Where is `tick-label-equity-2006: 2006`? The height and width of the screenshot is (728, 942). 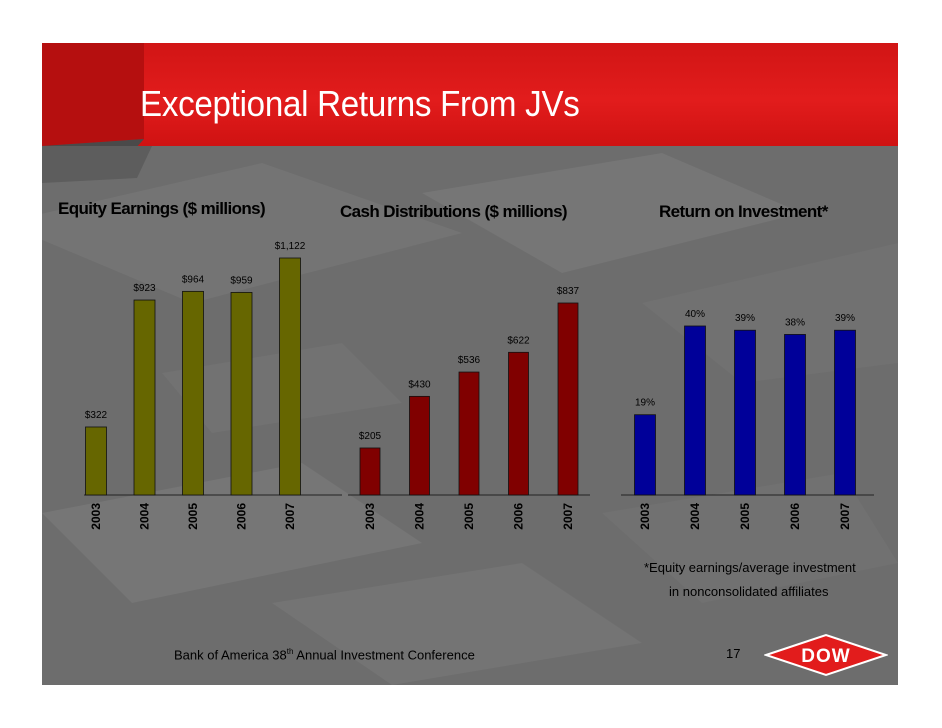
tick-label-equity-2006: 2006 is located at coordinates (242, 516).